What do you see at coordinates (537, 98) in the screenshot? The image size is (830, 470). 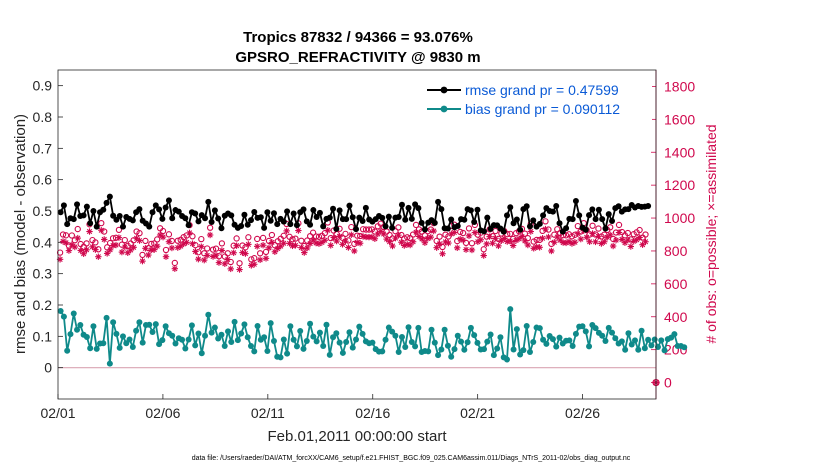 I see `legend-box` at bounding box center [537, 98].